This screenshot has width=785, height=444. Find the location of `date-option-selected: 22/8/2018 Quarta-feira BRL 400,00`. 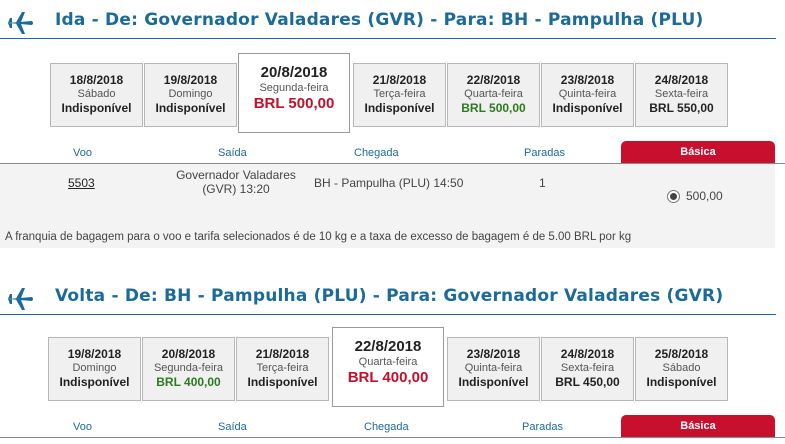

date-option-selected: 22/8/2018 Quarta-feira BRL 400,00 is located at coordinates (388, 367).